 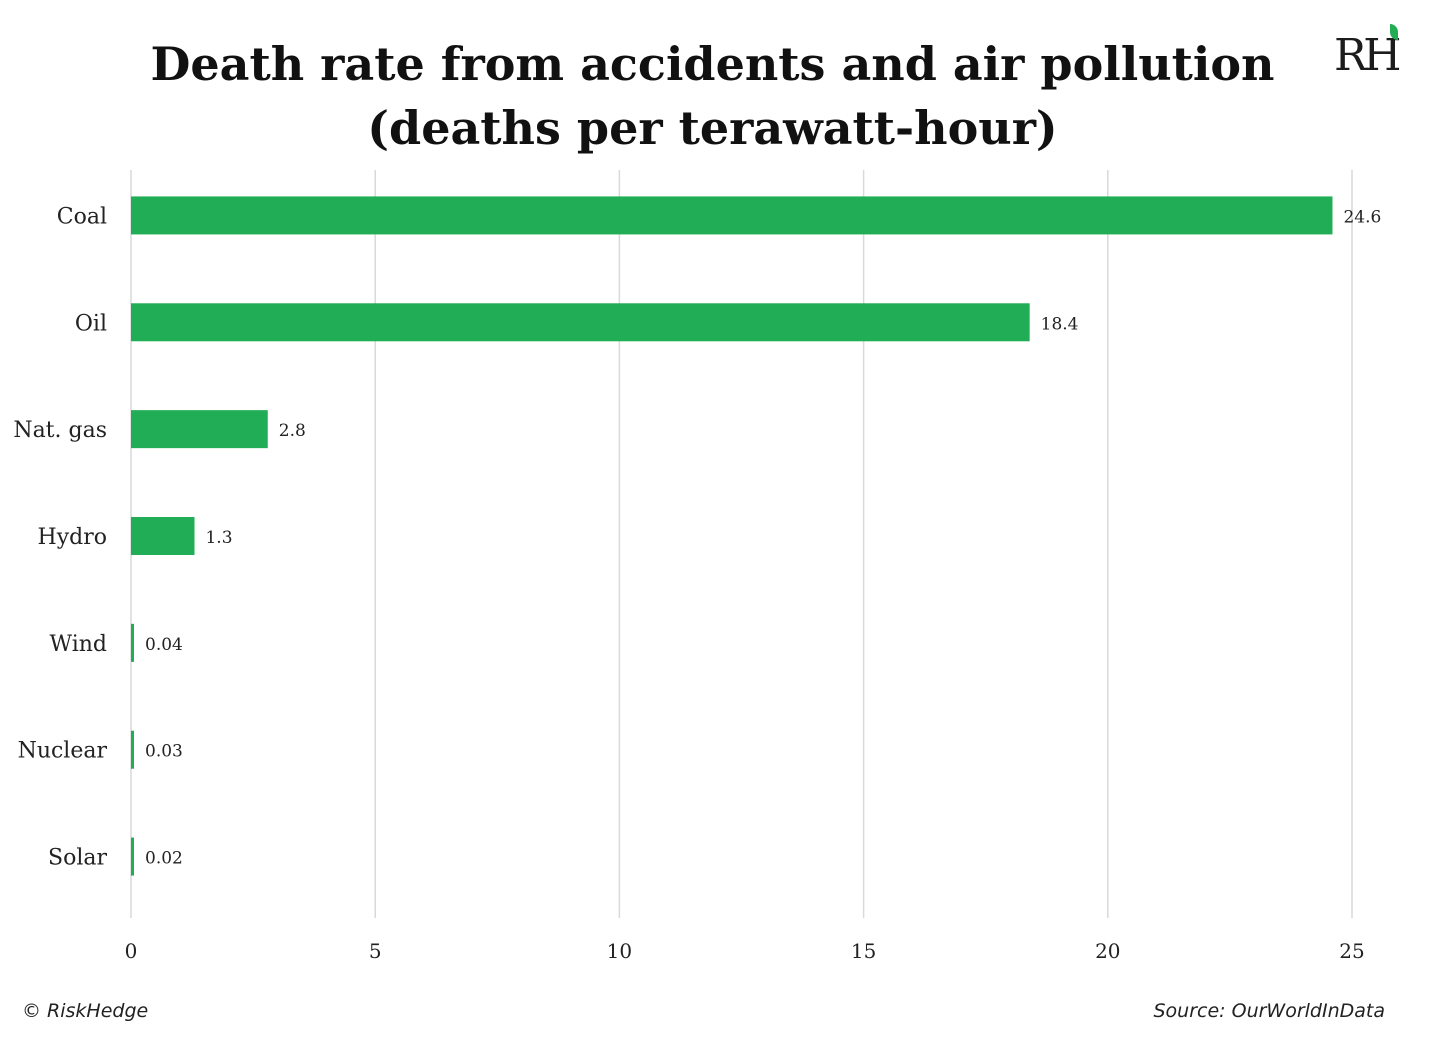 I want to click on riskhedge-logo: RH, so click(x=1367, y=52).